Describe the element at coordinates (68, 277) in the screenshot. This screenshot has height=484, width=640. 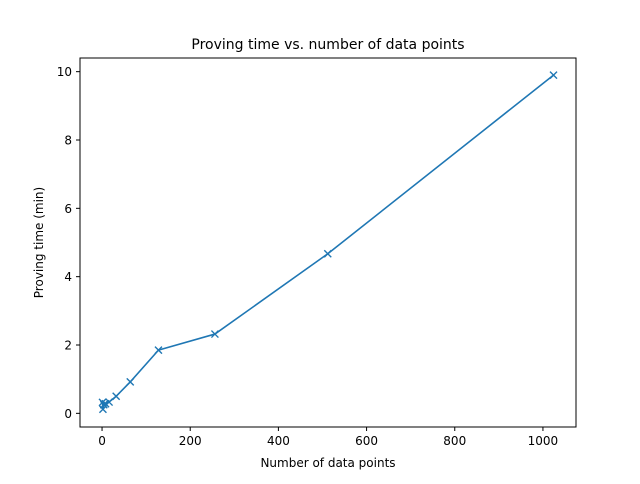
I see `y-tick-label: 4` at that location.